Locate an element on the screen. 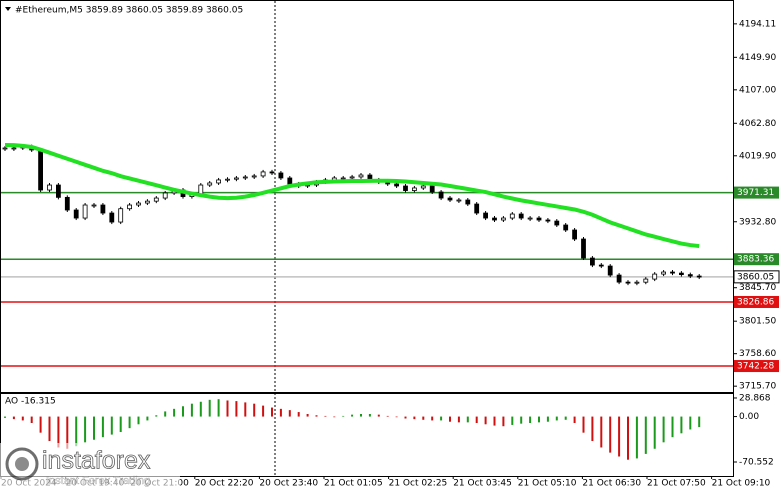  x-tick-label: 21 Oct 02:25 is located at coordinates (418, 484).